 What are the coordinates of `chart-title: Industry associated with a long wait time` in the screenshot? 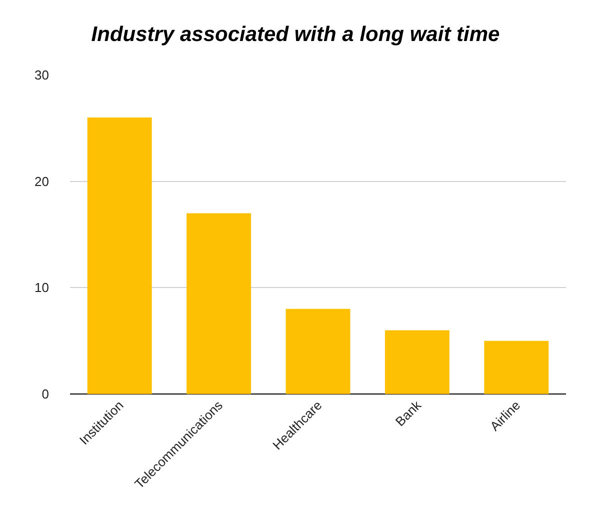 It's located at (295, 34).